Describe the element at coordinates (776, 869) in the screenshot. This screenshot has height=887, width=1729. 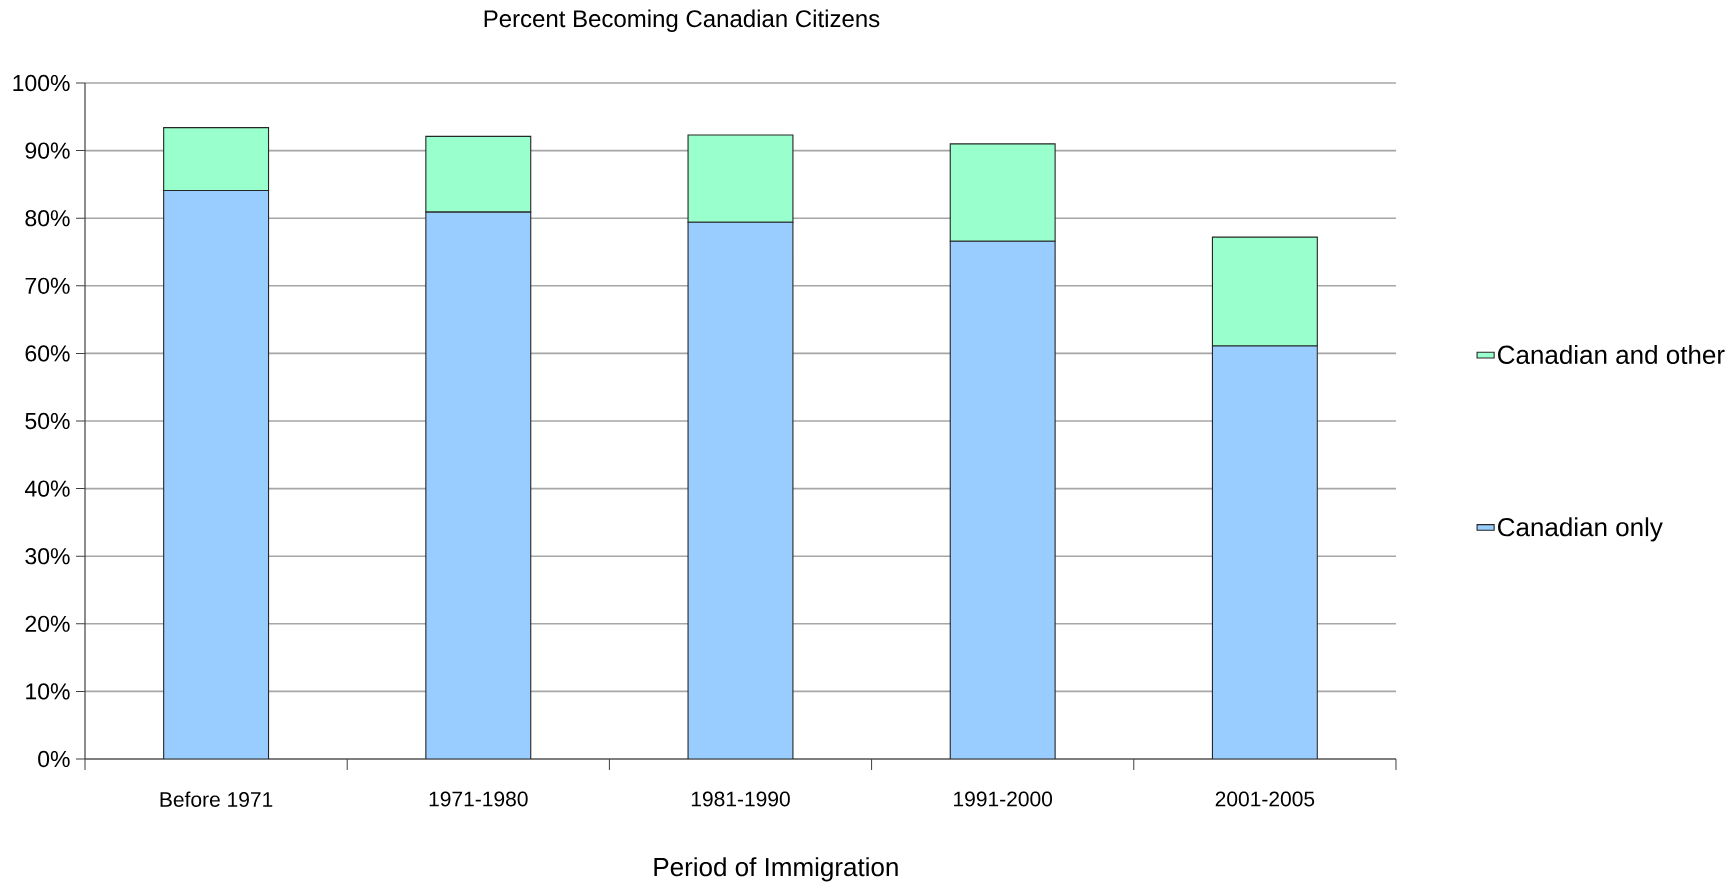
I see `x-axis-title: Period of Immigration` at that location.